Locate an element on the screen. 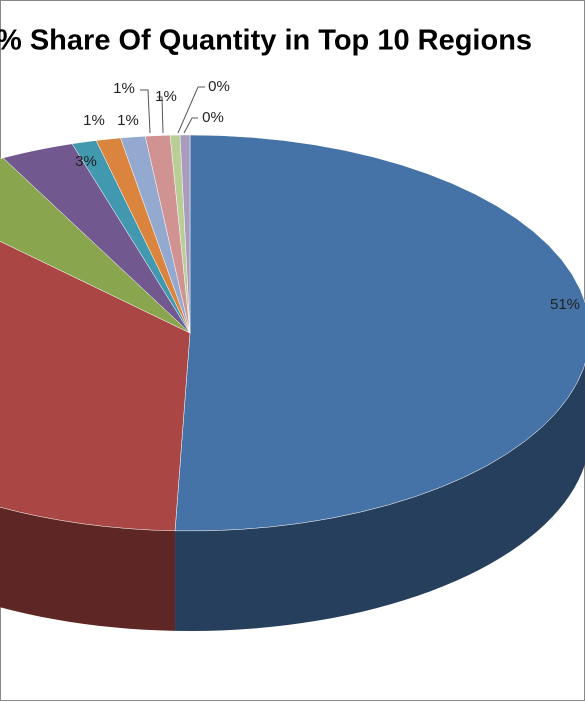 The image size is (585, 702). data-label: 3% is located at coordinates (86, 161).